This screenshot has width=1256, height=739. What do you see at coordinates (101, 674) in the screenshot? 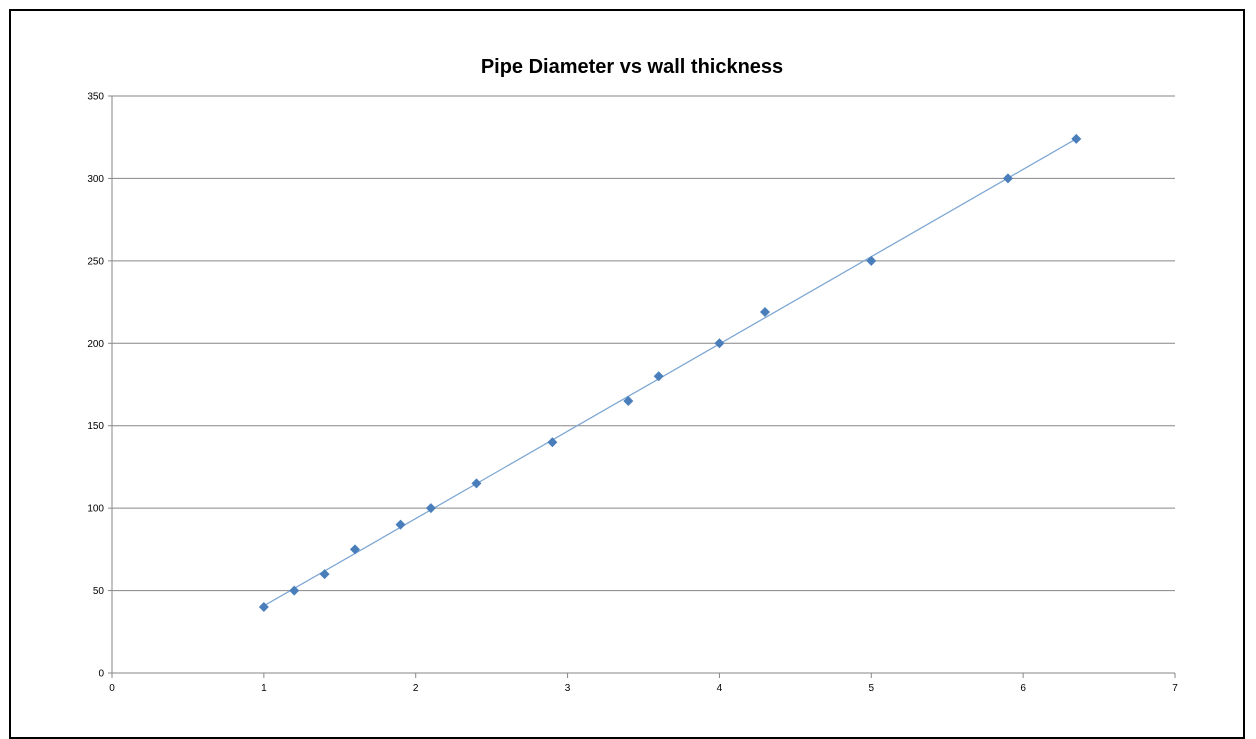
I see `y-tick-label: 0` at bounding box center [101, 674].